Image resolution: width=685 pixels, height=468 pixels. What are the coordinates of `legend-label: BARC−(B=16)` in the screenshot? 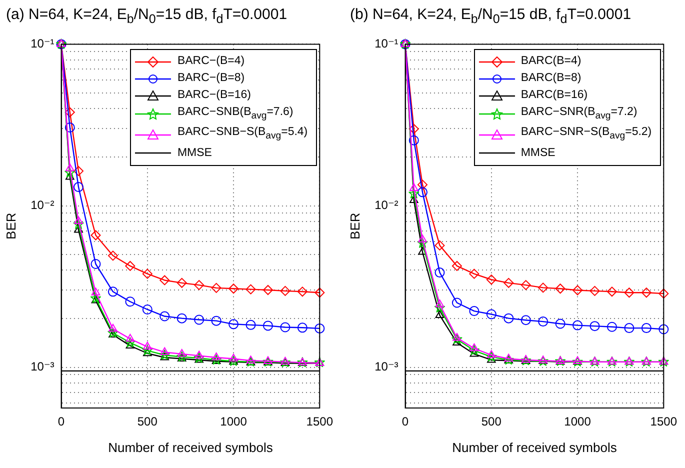 It's located at (214, 96).